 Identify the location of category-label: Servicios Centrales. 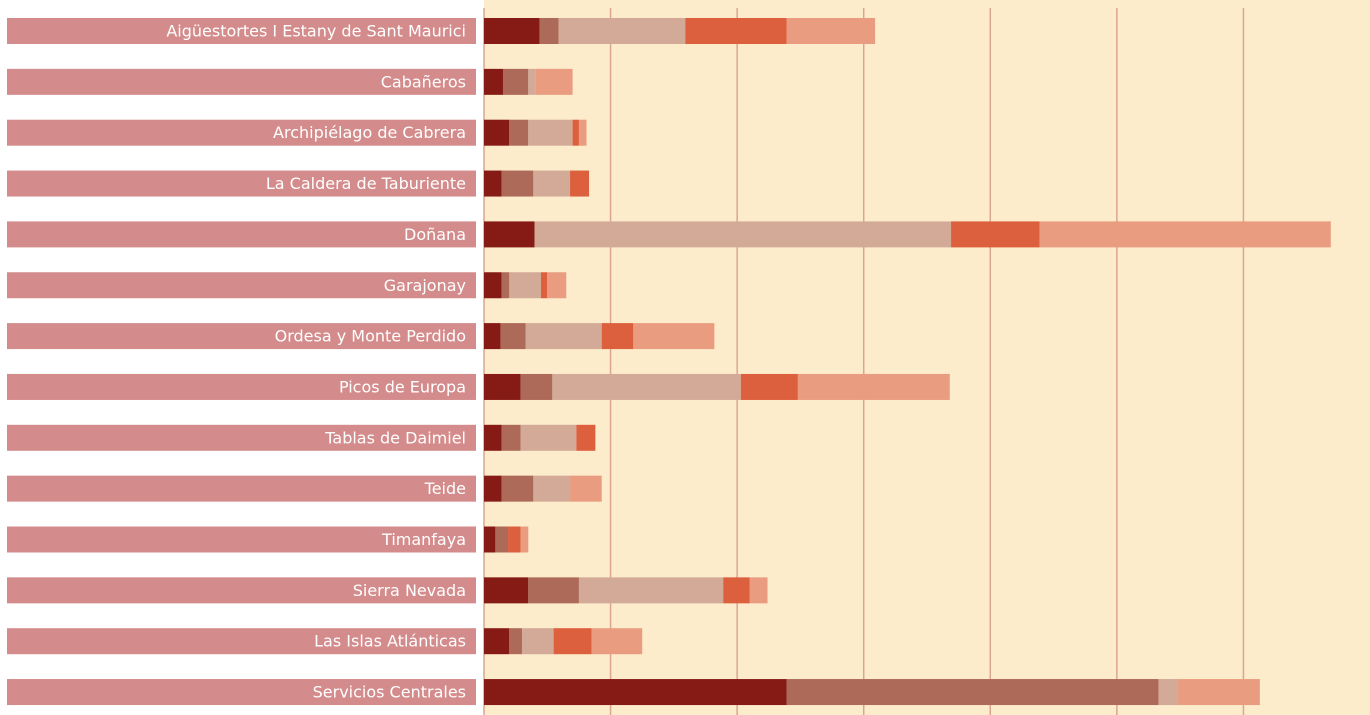
(389, 692).